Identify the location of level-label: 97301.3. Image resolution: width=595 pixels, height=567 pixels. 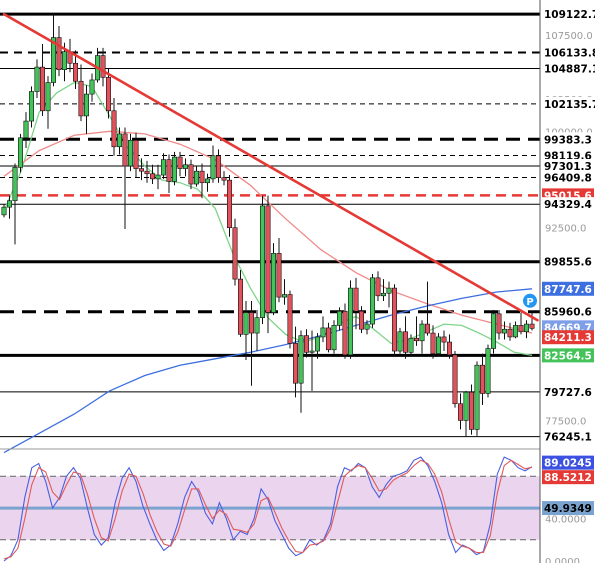
(568, 167).